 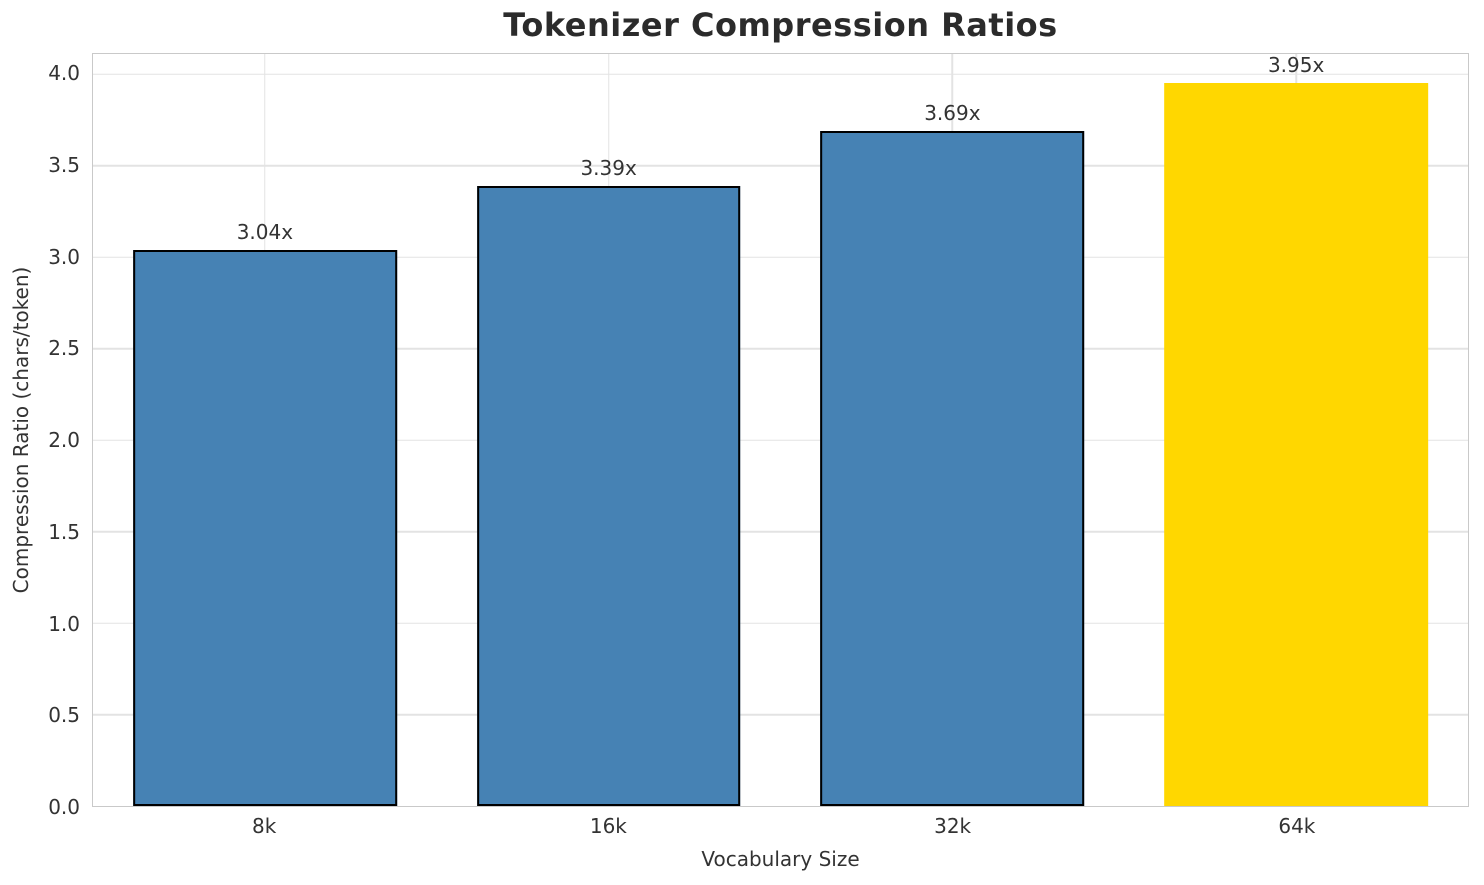 I want to click on y-tick-label: 2.0, so click(x=64, y=440).